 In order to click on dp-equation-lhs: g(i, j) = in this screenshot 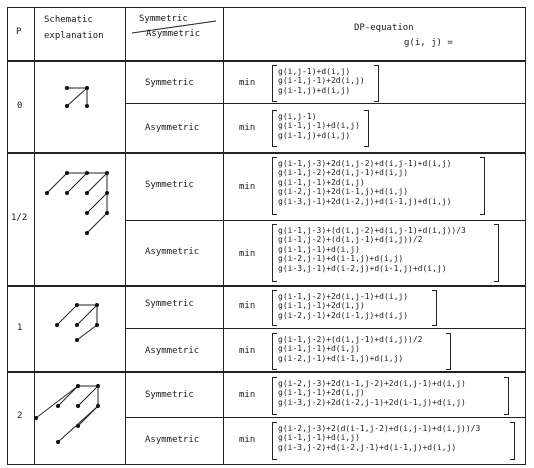, I will do `click(428, 43)`.